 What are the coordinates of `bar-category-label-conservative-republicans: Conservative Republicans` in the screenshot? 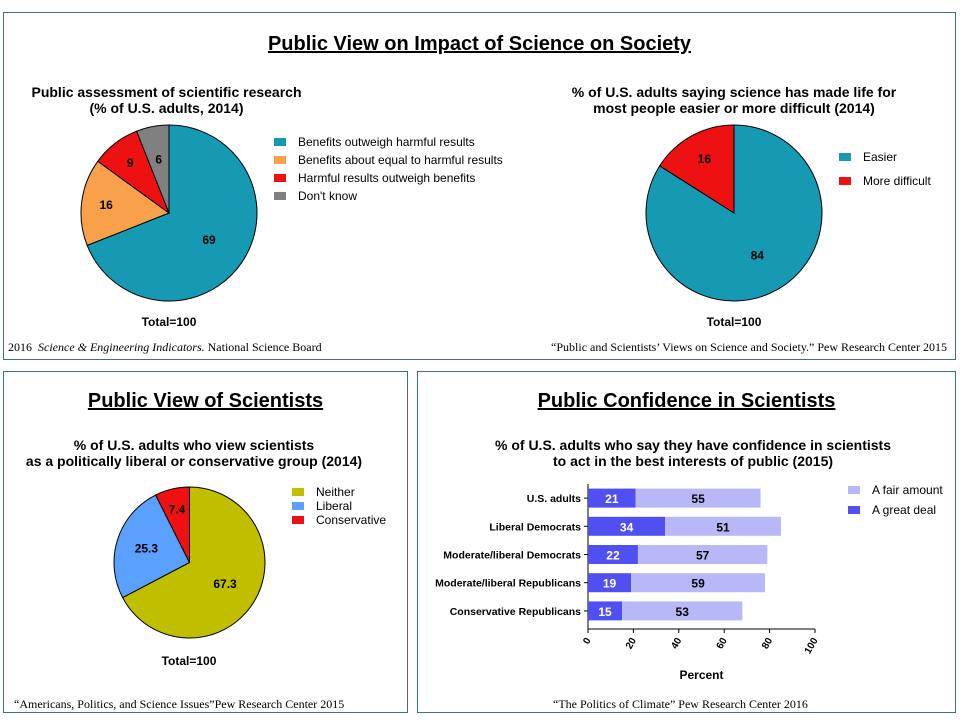 It's located at (515, 612).